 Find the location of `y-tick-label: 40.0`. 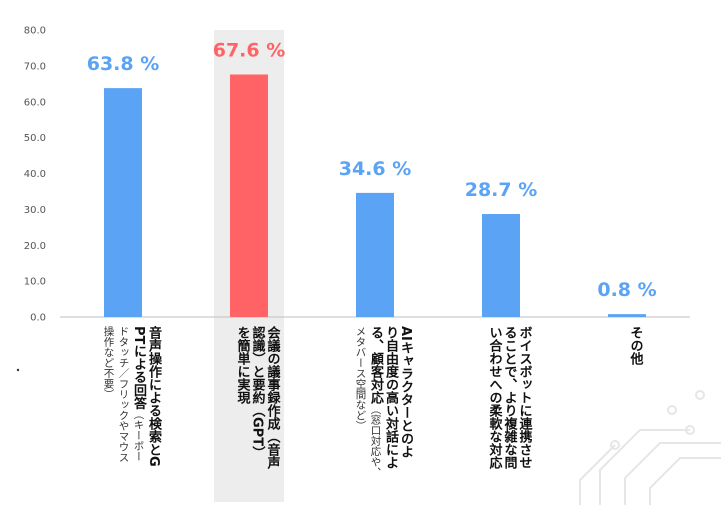

y-tick-label: 40.0 is located at coordinates (35, 174).